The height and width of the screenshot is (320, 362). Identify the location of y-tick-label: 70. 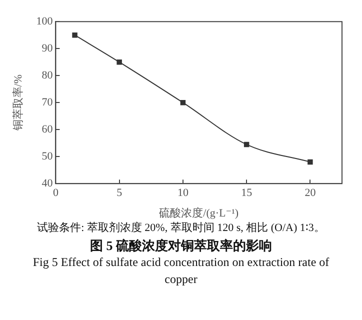
(48, 102).